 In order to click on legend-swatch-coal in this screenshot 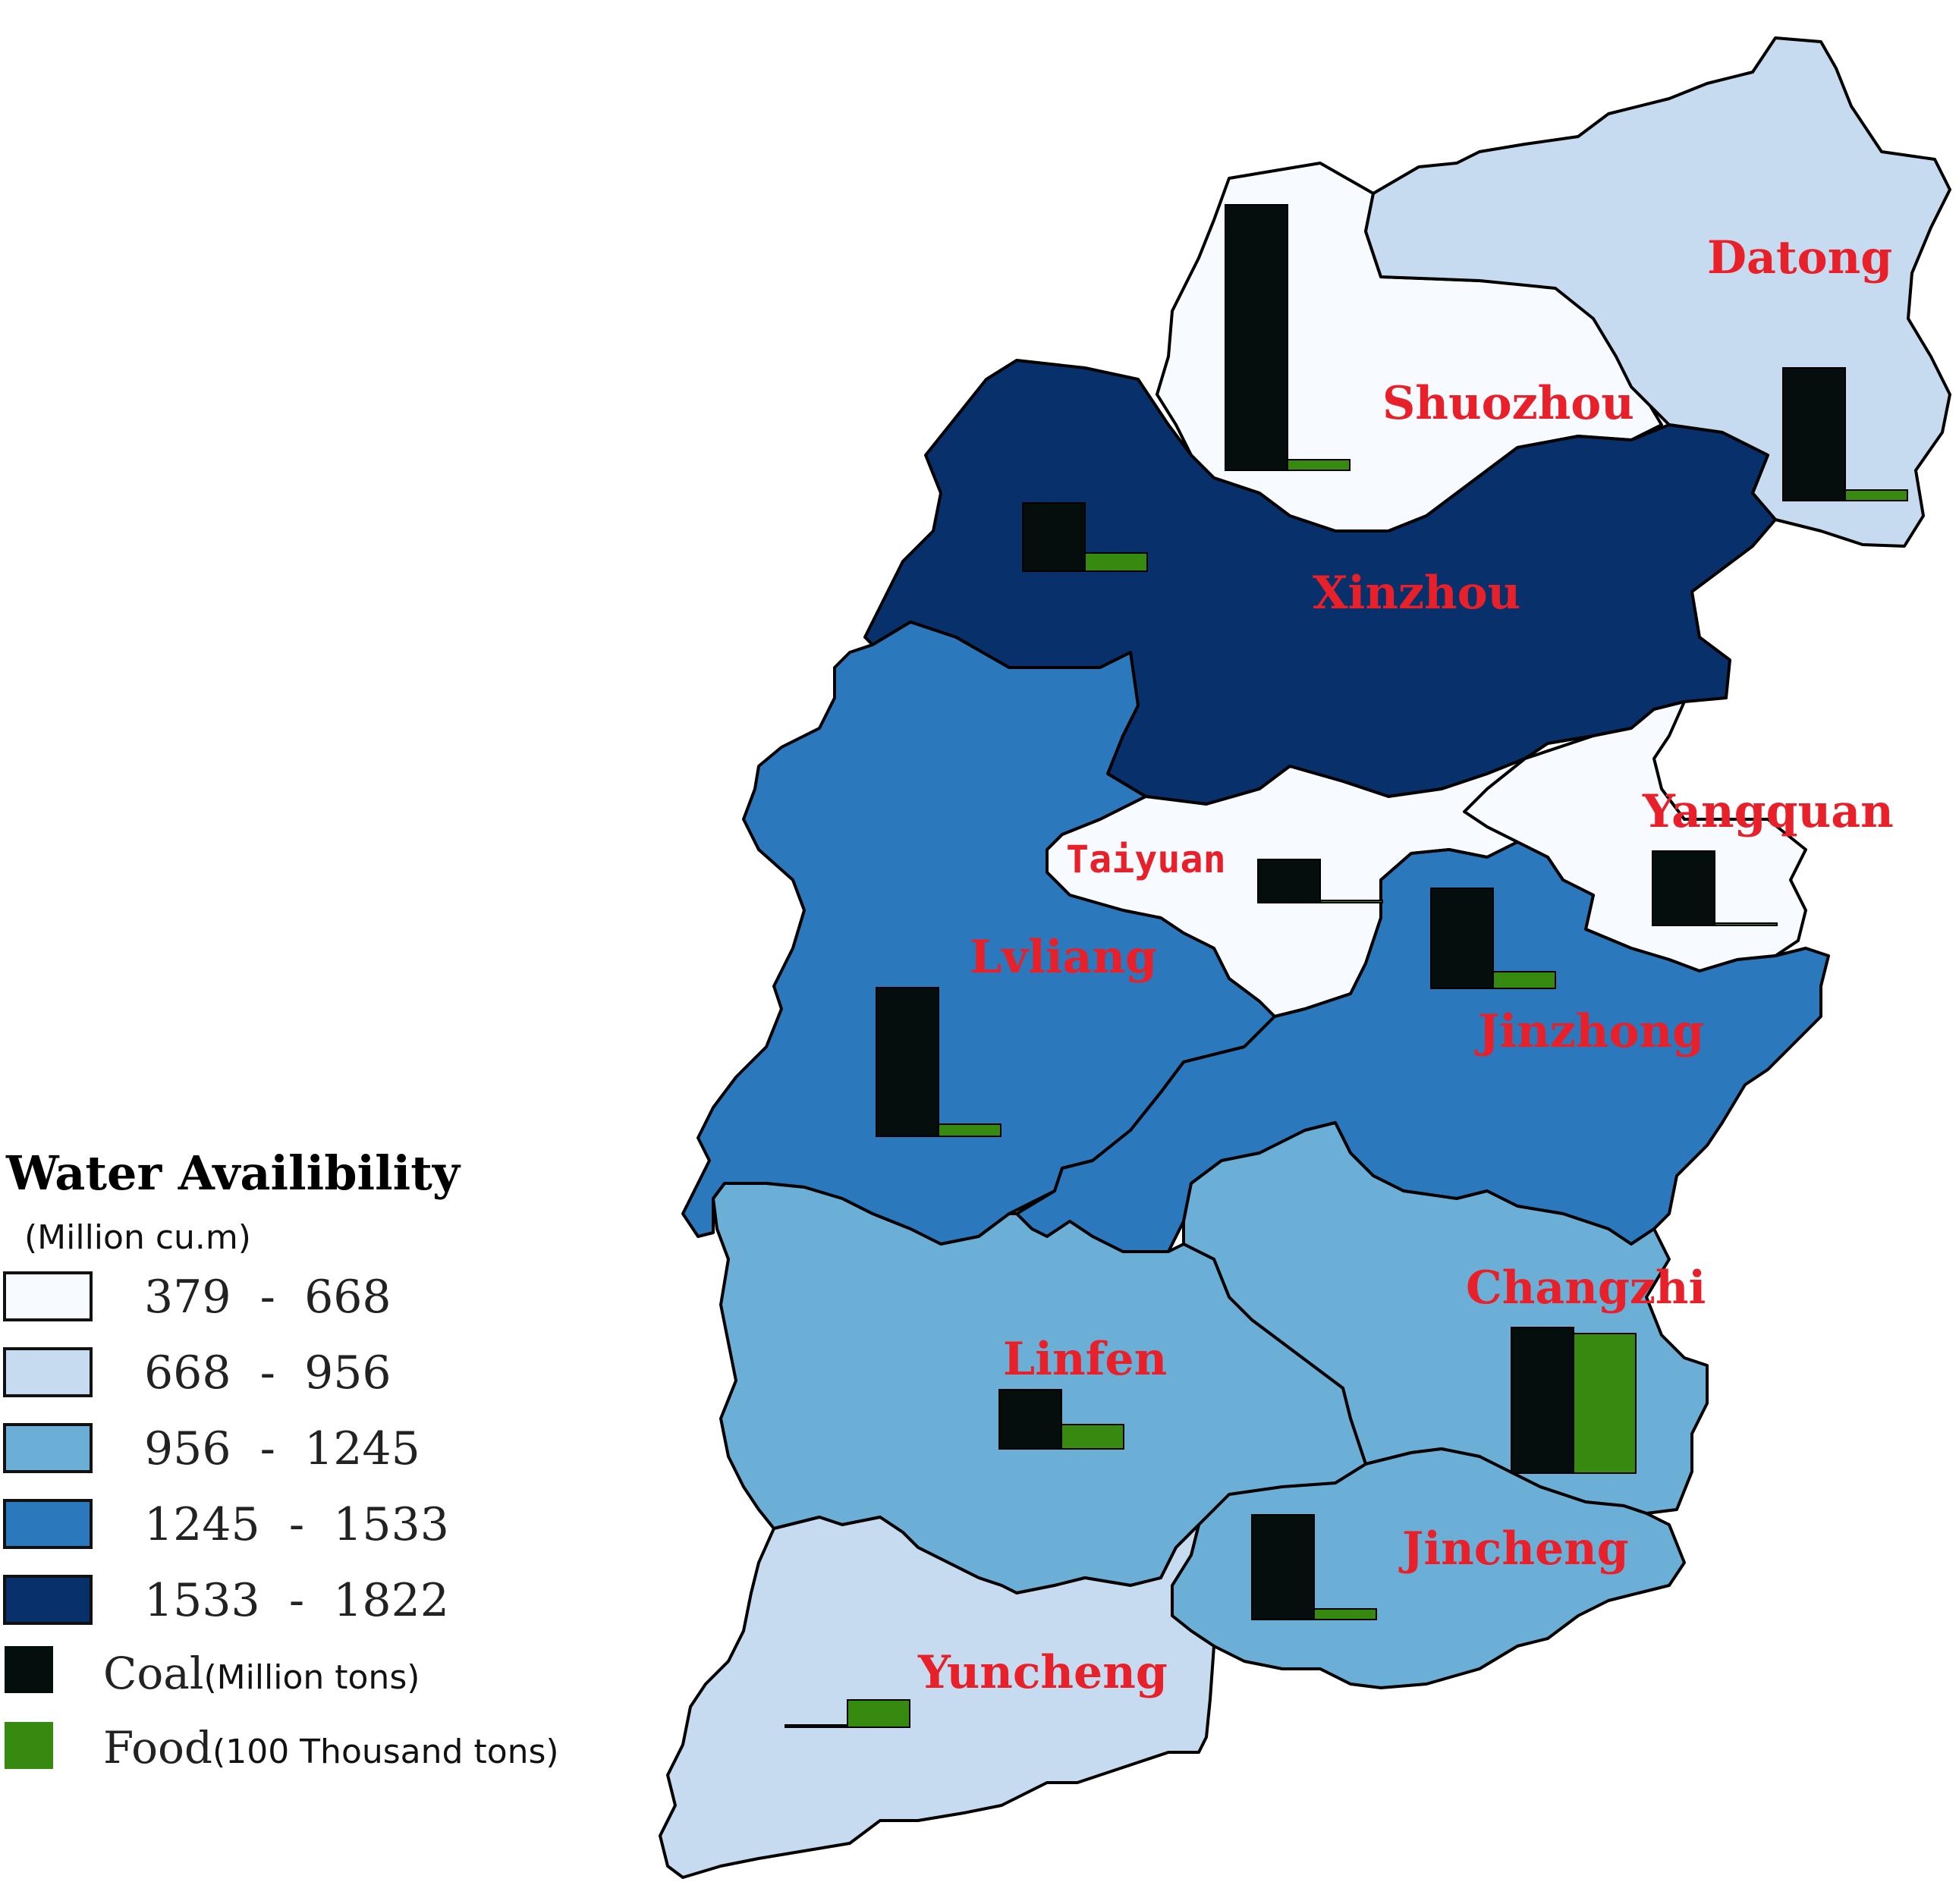, I will do `click(29, 1669)`.